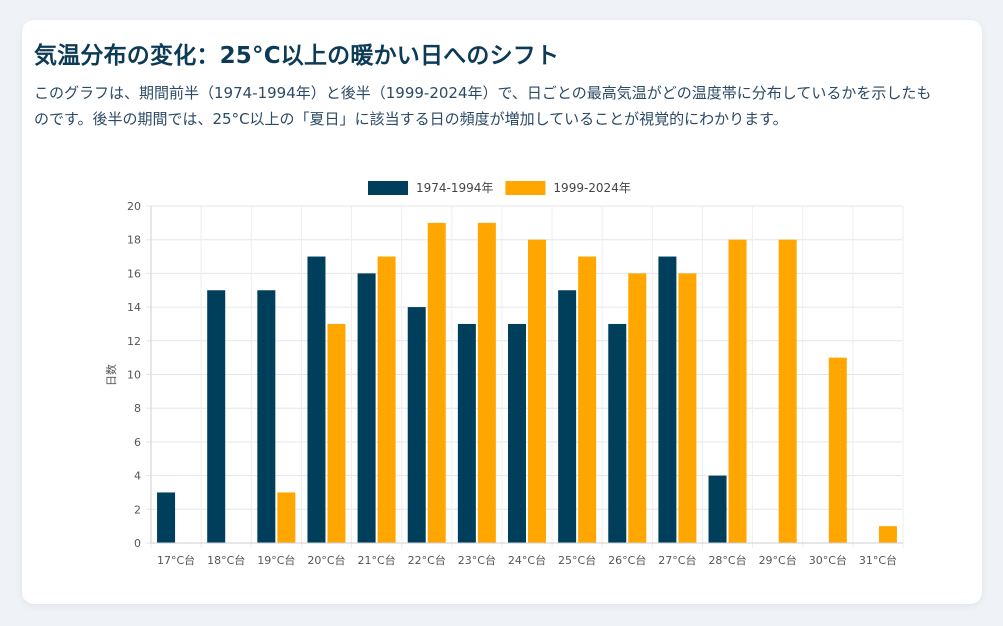 The width and height of the screenshot is (1003, 626). What do you see at coordinates (297, 56) in the screenshot?
I see `page-title: 気温分布の変化：25°C以上の暖かい日へのシフト` at bounding box center [297, 56].